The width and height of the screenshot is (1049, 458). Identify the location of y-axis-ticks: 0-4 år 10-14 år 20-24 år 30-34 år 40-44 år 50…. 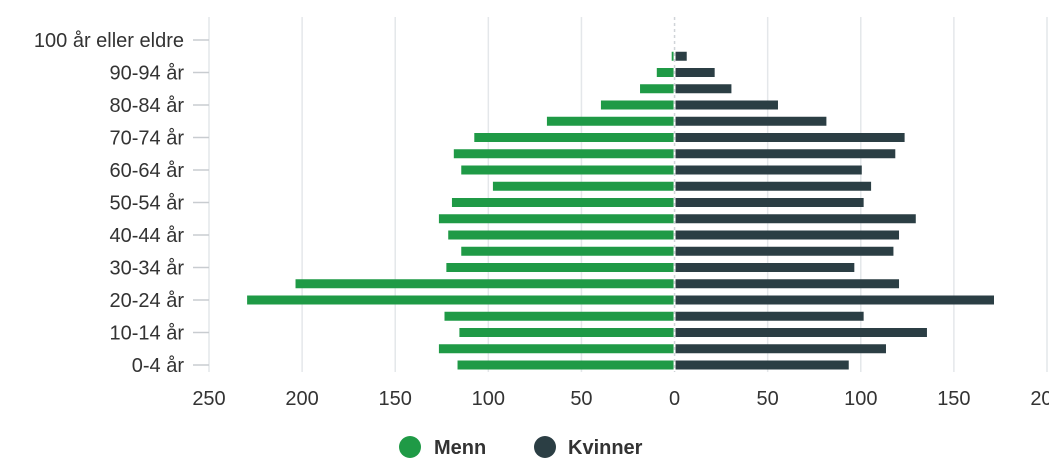
(121, 203).